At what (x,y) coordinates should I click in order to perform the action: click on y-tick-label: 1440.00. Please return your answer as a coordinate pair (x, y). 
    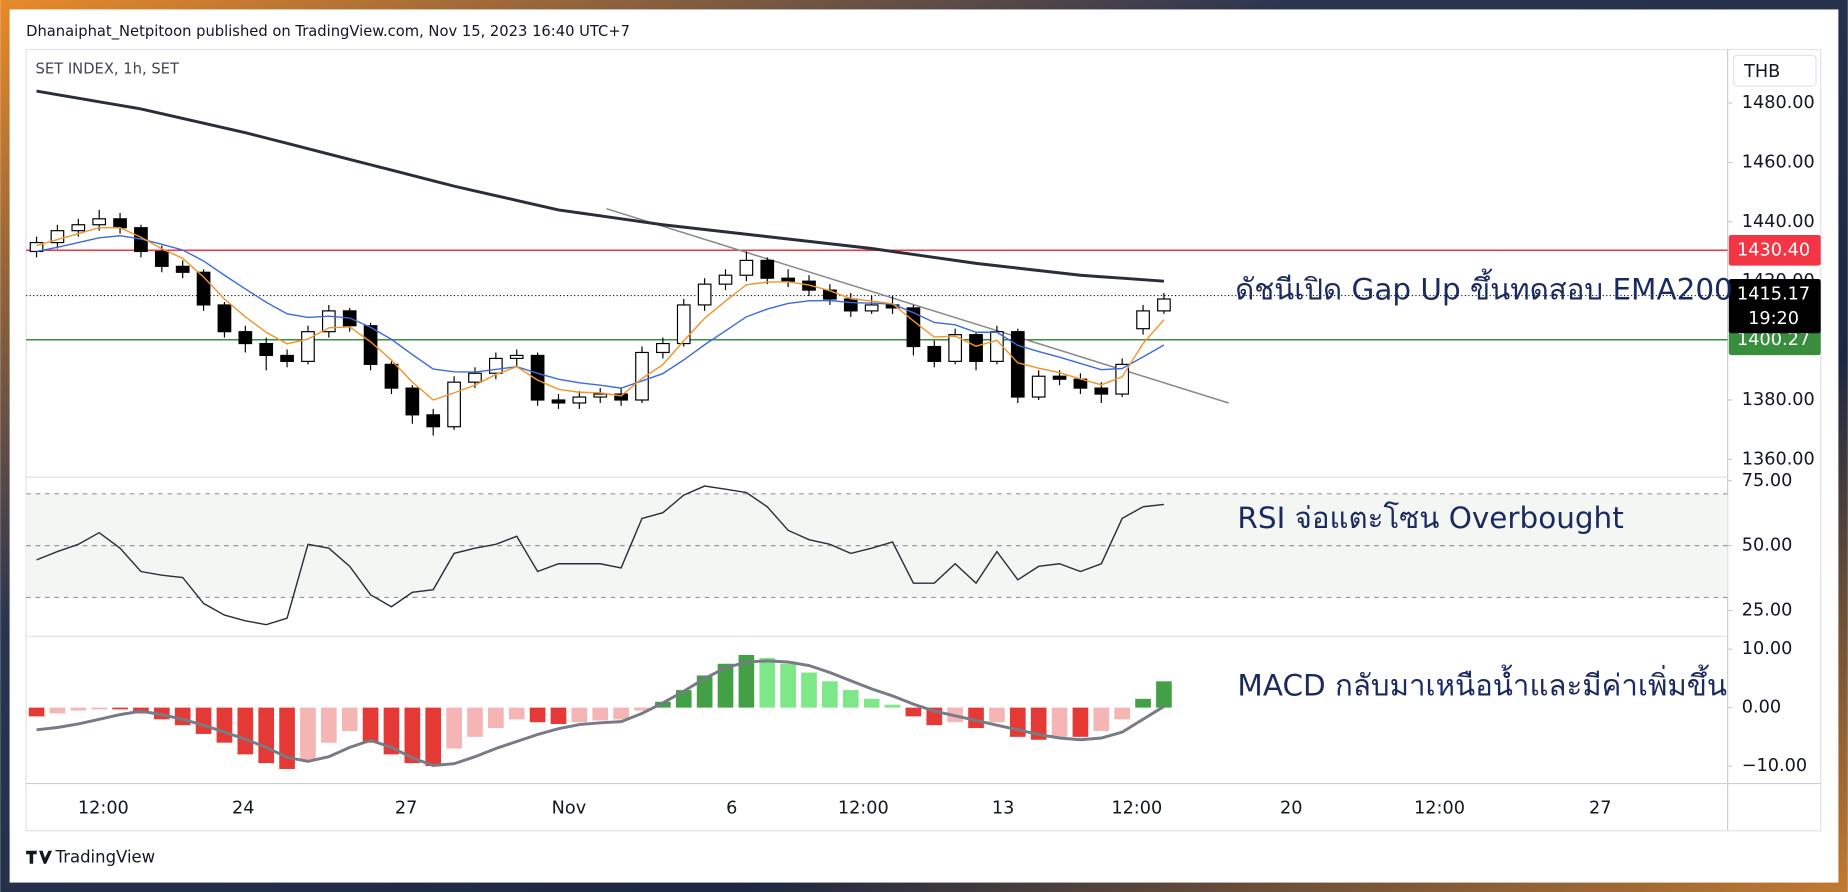
    Looking at the image, I should click on (1778, 222).